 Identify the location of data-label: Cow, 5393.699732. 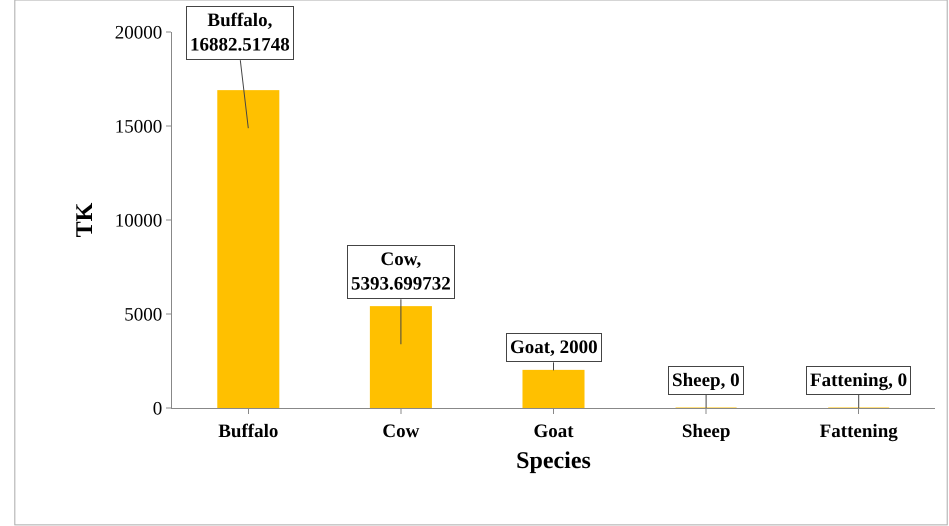
(401, 272).